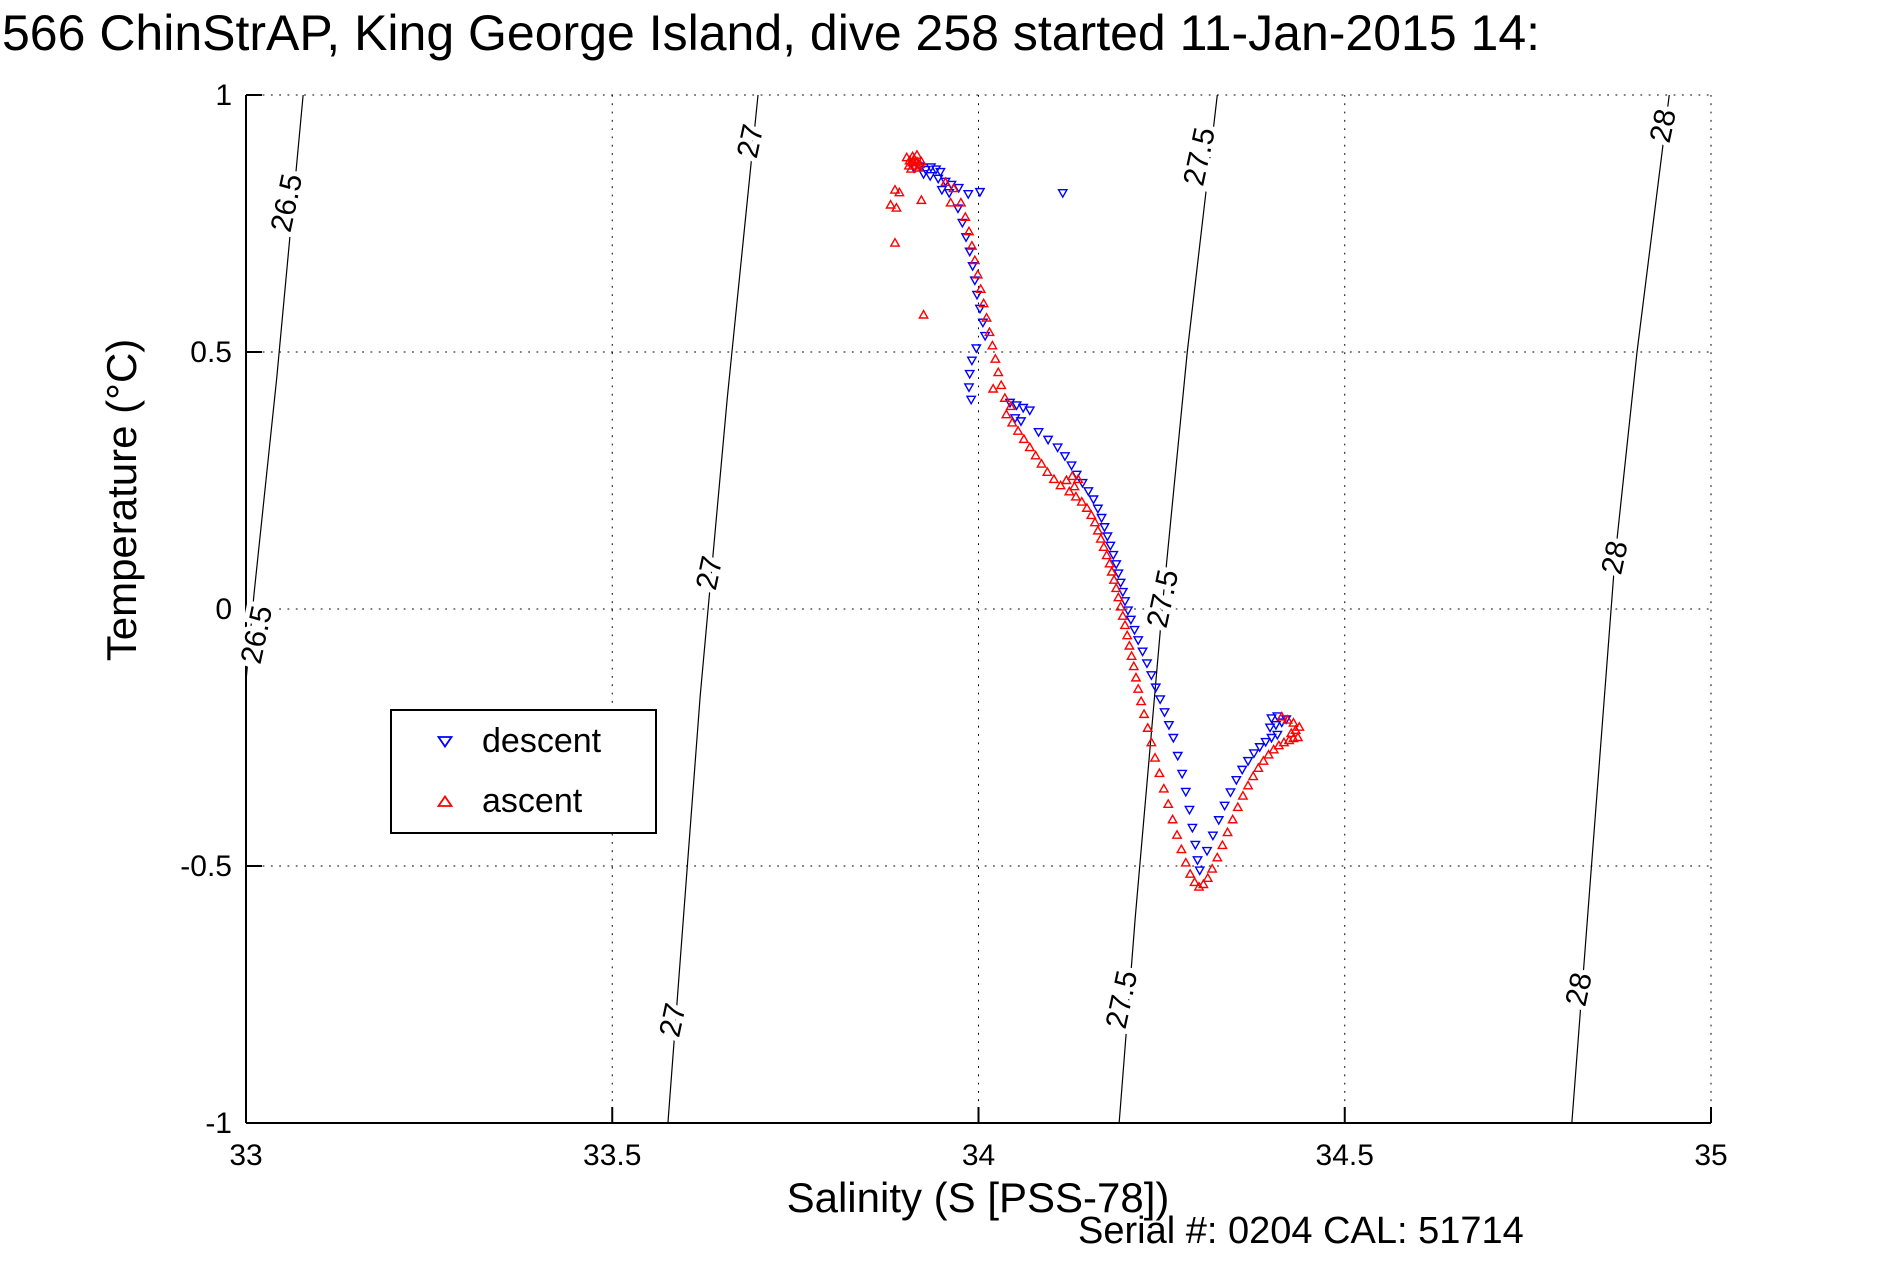 Image resolution: width=1891 pixels, height=1262 pixels. I want to click on y-tick-label: -0.5, so click(206, 866).